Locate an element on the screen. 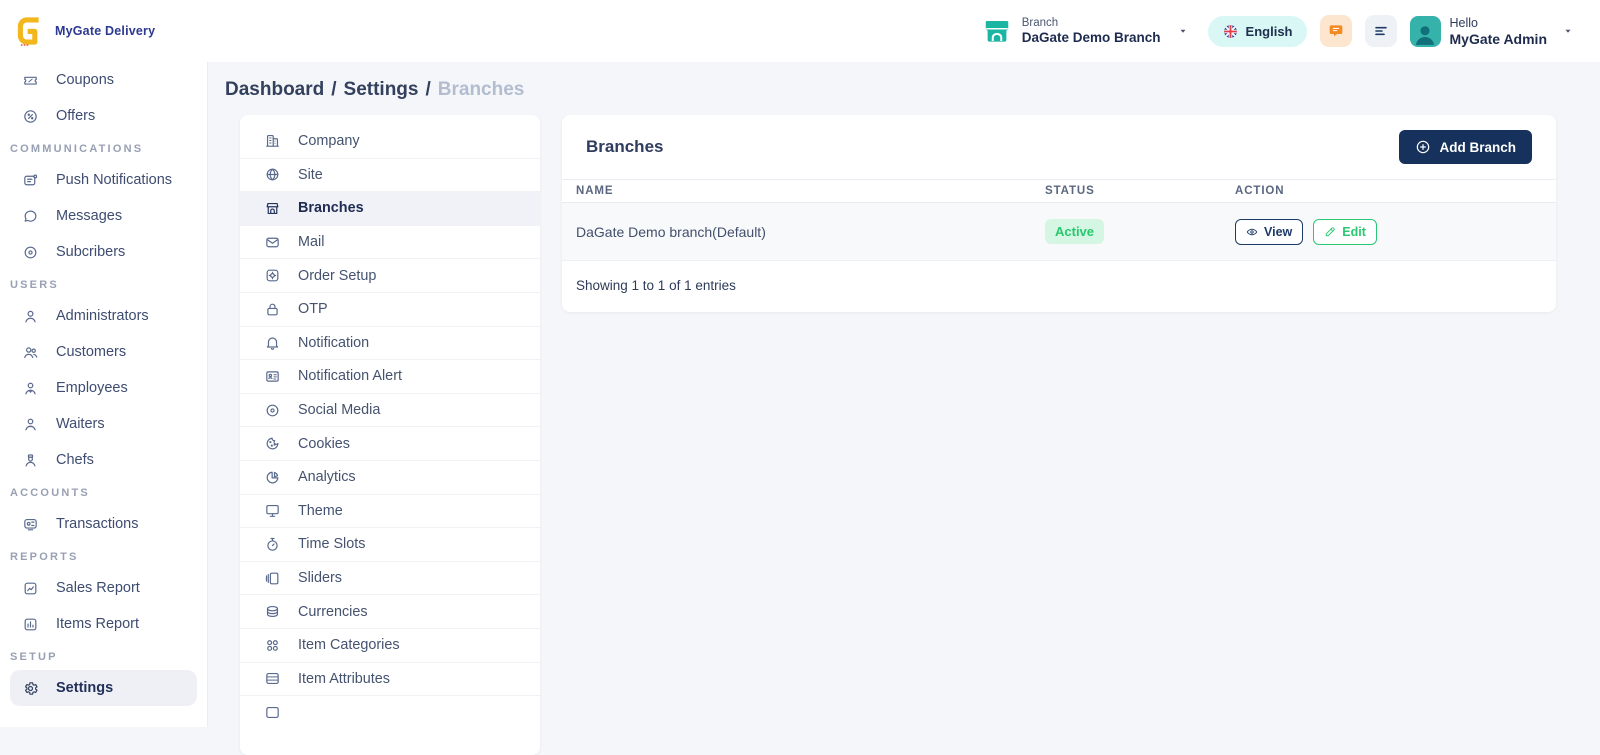 This screenshot has height=755, width=1600. coins-icon is located at coordinates (272, 611).